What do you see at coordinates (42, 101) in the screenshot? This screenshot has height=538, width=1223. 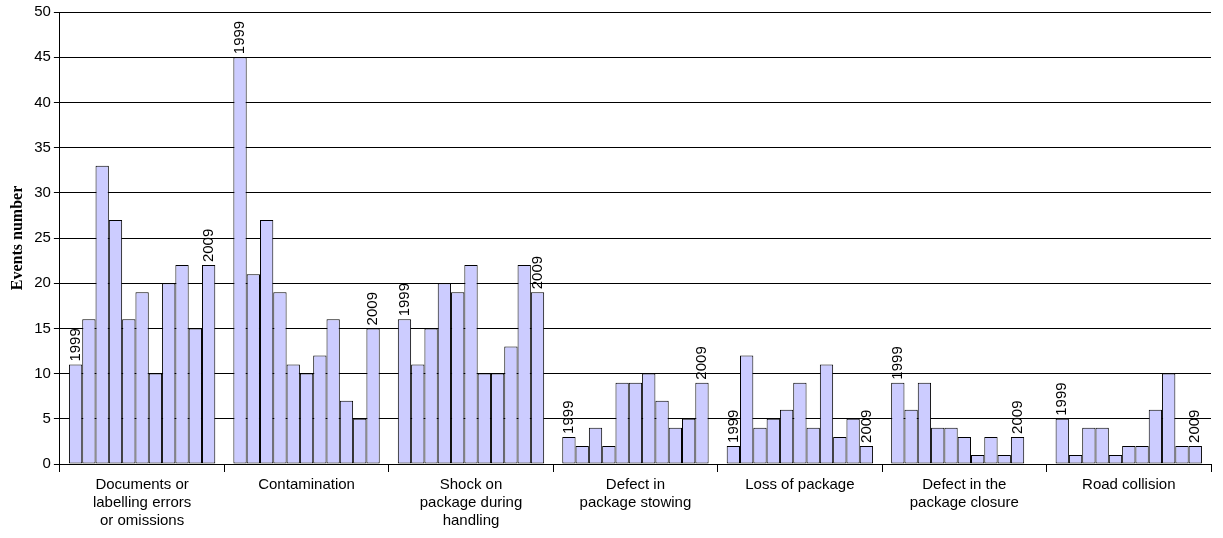 I see `y-tick-label: 40` at bounding box center [42, 101].